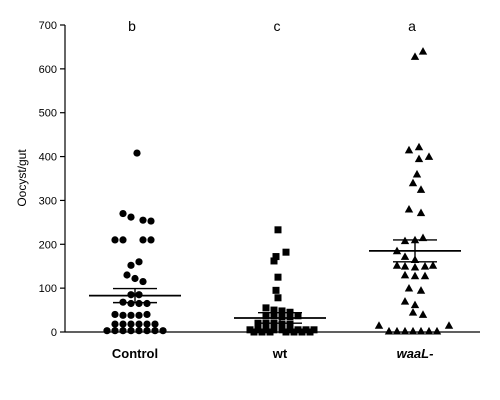 Image resolution: width=500 pixels, height=400 pixels. I want to click on significance-letter: c, so click(277, 26).